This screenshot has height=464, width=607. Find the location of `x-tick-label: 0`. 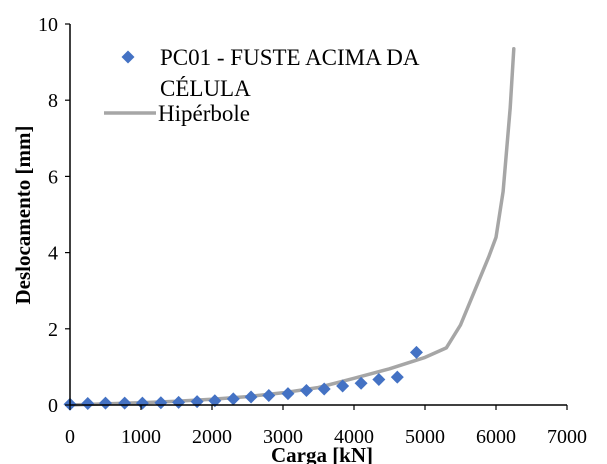

x-tick-label: 0 is located at coordinates (70, 437).